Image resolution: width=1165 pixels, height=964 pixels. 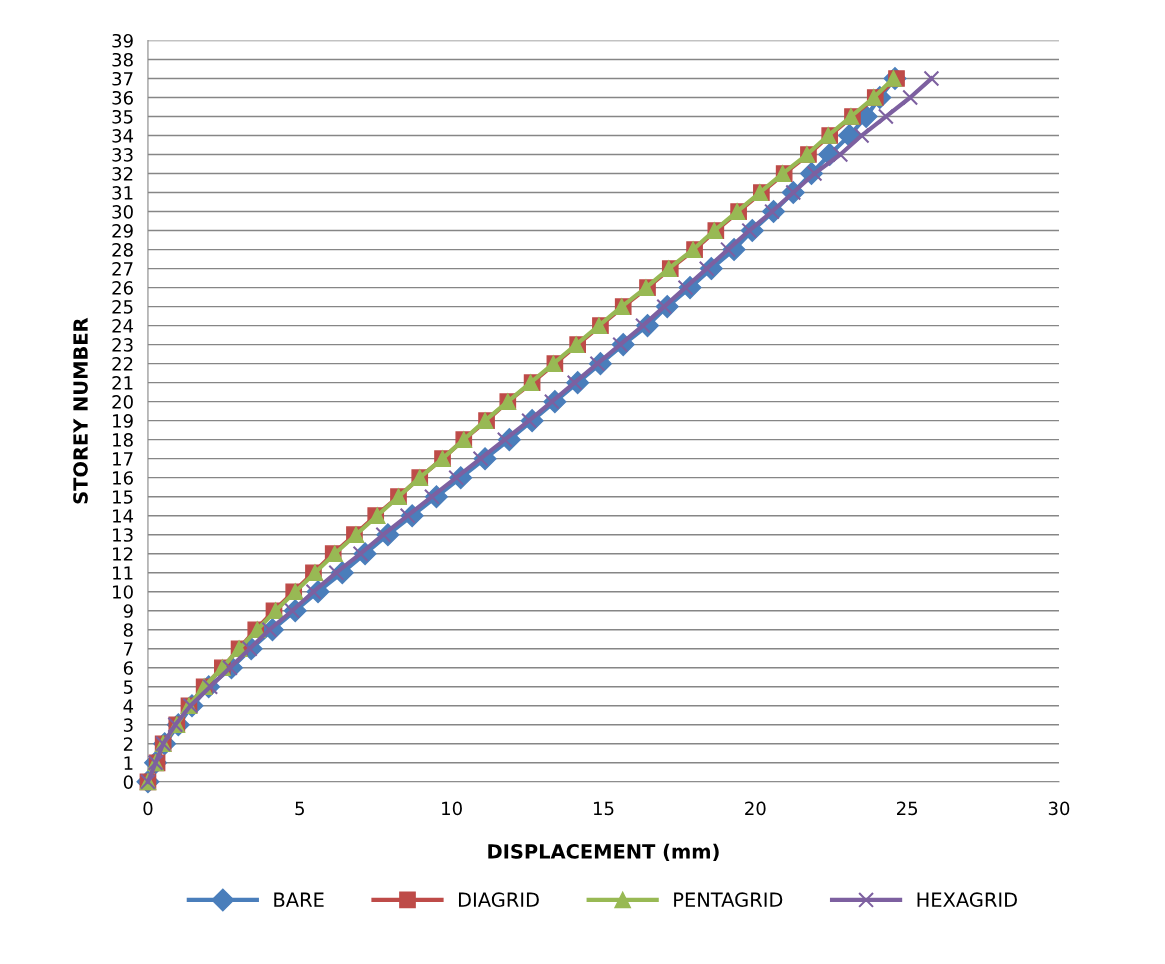 I want to click on y-tick-label: 28, so click(x=122, y=250).